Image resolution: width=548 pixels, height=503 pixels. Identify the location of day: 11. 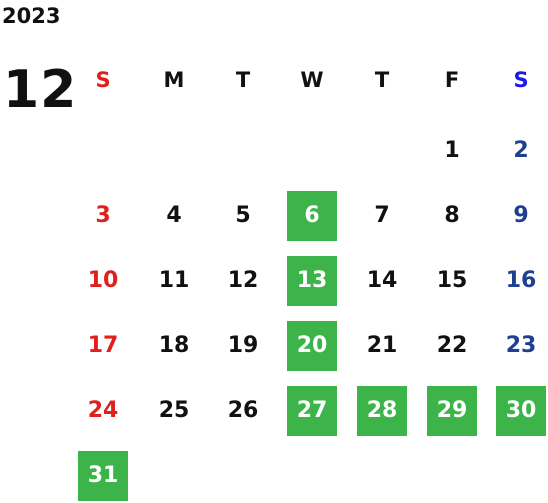
(174, 280).